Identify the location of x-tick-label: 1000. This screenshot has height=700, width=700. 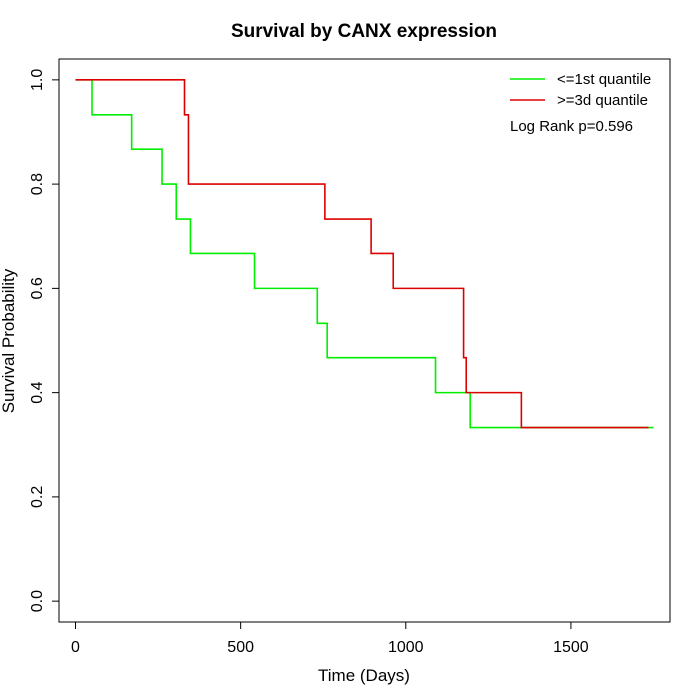
(406, 647).